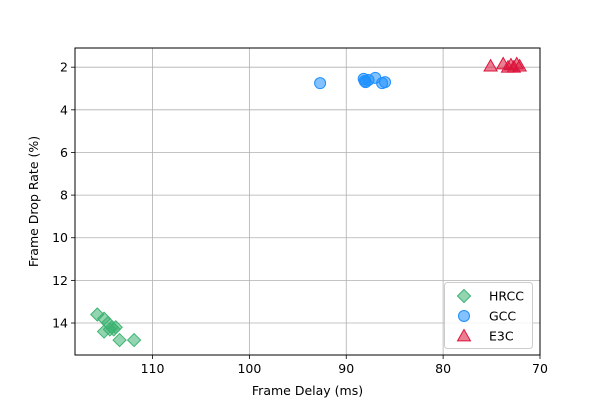 The image size is (600, 400). What do you see at coordinates (506, 296) in the screenshot?
I see `legend-label-hrcc: HRCC` at bounding box center [506, 296].